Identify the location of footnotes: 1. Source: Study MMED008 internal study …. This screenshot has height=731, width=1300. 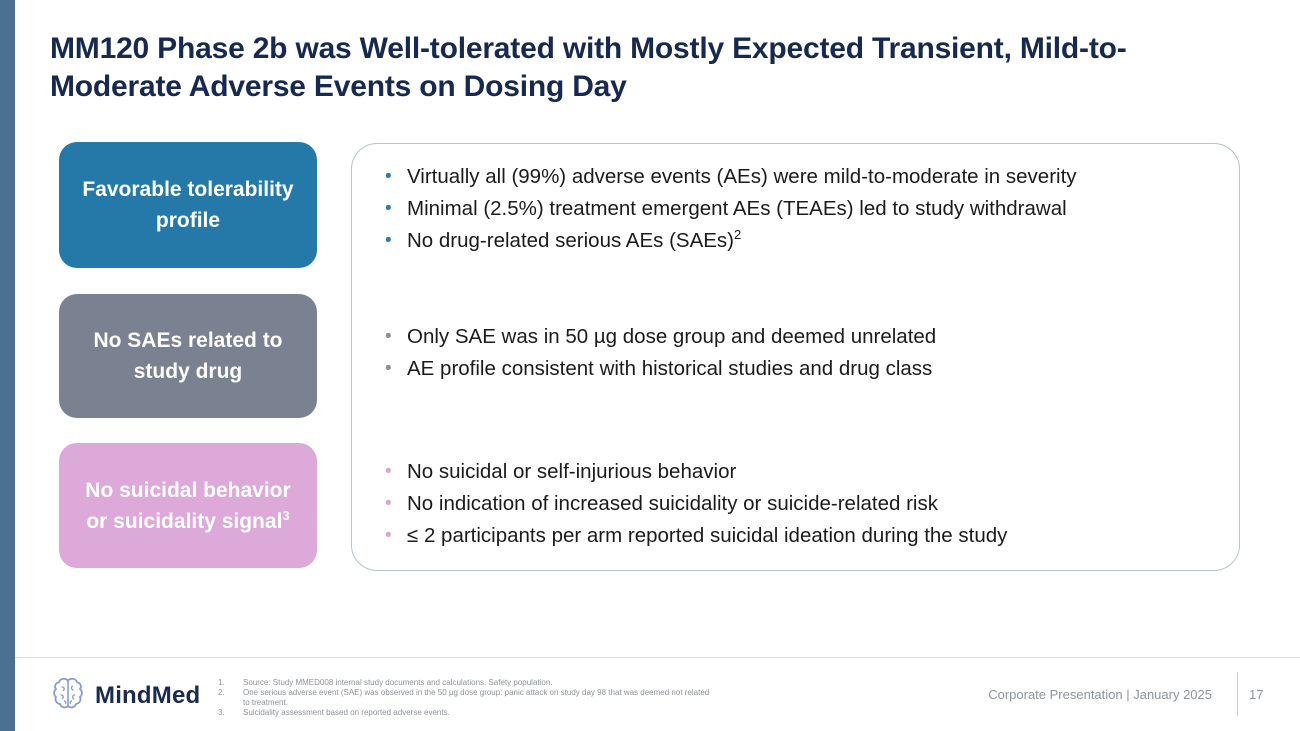
(468, 698).